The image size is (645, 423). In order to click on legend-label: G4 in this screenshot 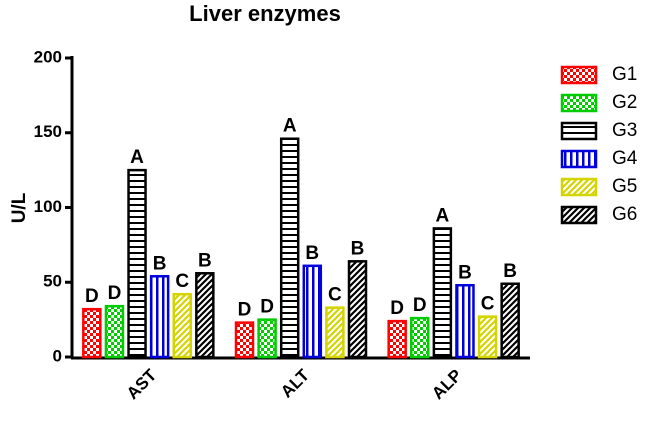, I will do `click(625, 158)`.